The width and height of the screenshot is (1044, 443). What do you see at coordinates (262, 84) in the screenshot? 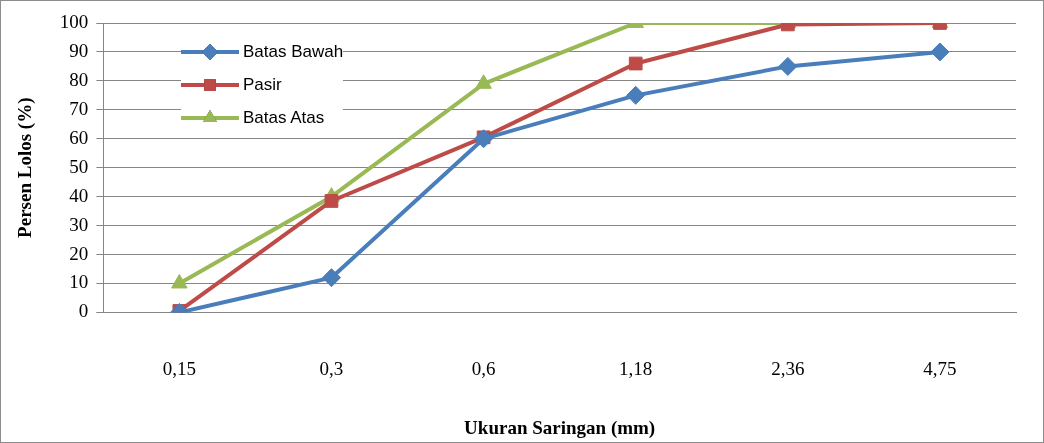
I see `legend-label: Pasir` at bounding box center [262, 84].